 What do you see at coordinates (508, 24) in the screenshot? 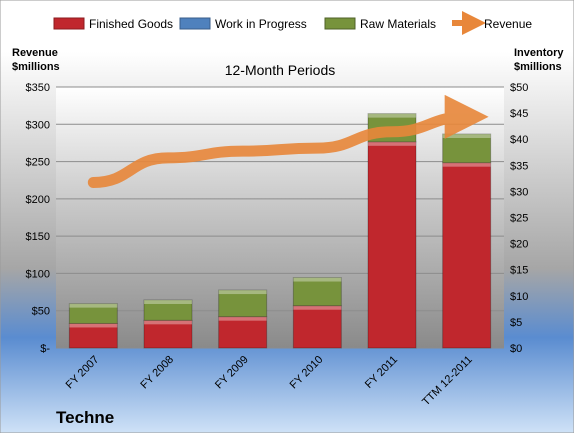
I see `legend-label-revenue: Revenue` at bounding box center [508, 24].